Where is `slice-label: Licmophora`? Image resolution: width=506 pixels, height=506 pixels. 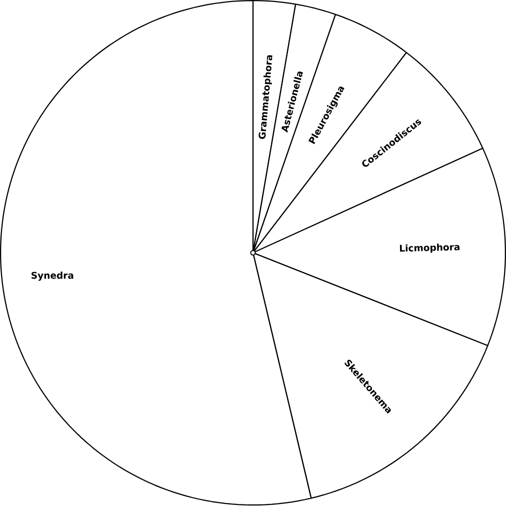
slice-label: Licmophora is located at coordinates (430, 249).